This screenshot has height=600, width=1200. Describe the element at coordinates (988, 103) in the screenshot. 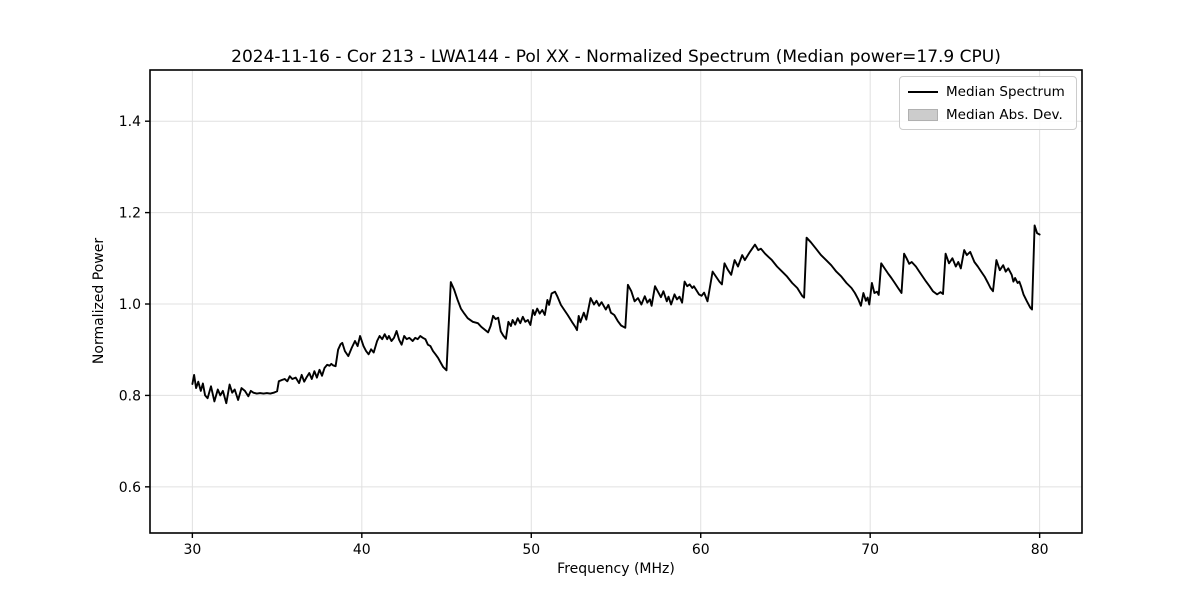

I see `legend: Median Spectrum Median Abs. Dev.` at that location.